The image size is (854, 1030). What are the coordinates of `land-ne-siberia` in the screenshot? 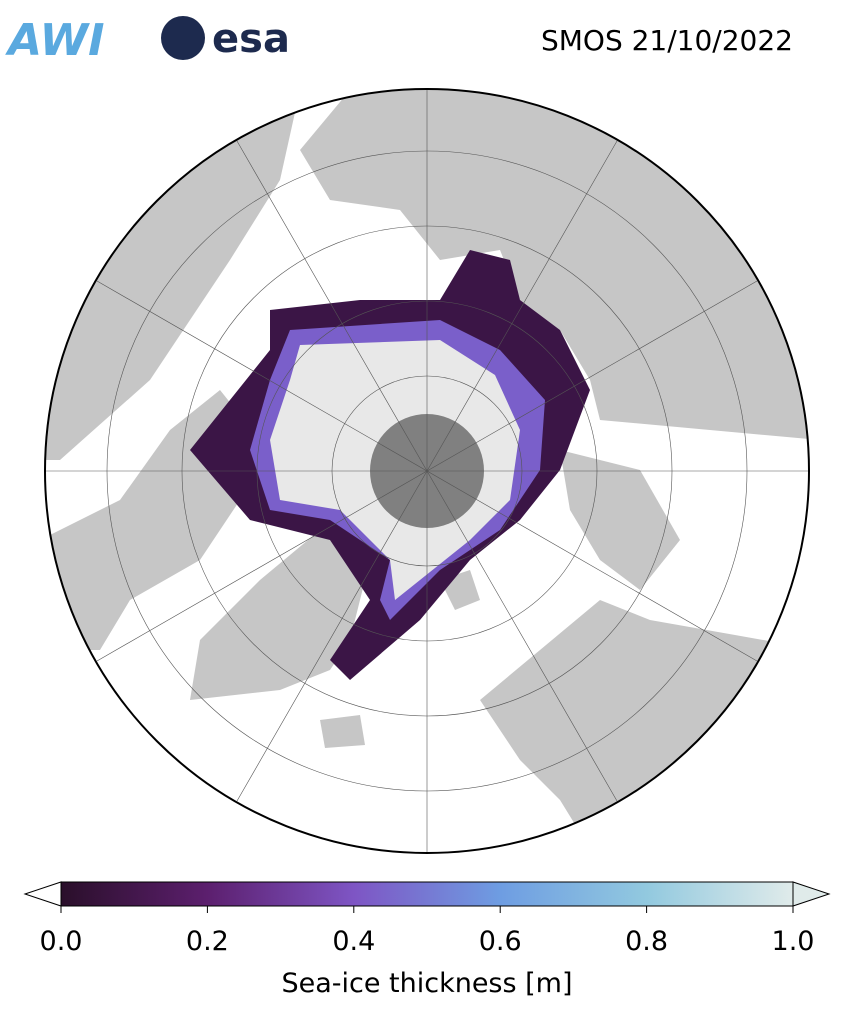 It's located at (620, 520).